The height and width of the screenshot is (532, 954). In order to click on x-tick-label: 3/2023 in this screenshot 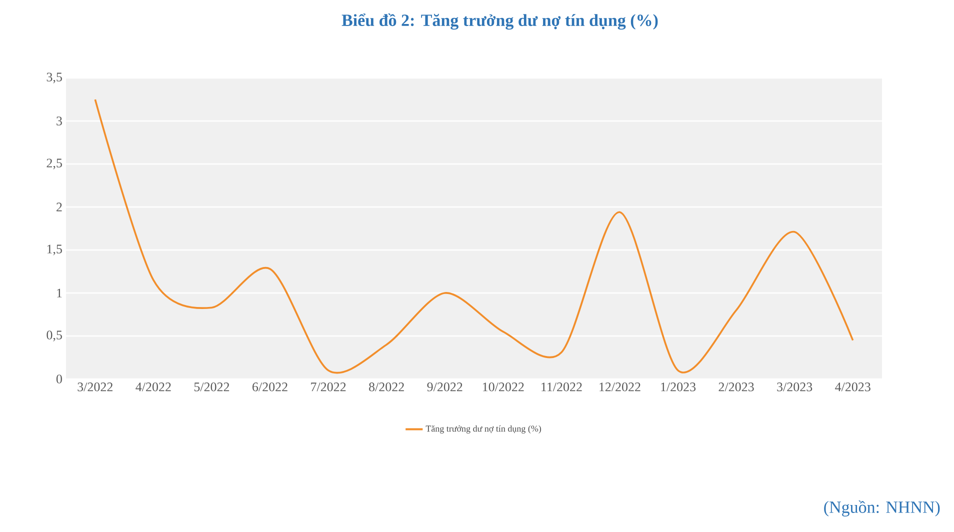, I will do `click(794, 387)`.